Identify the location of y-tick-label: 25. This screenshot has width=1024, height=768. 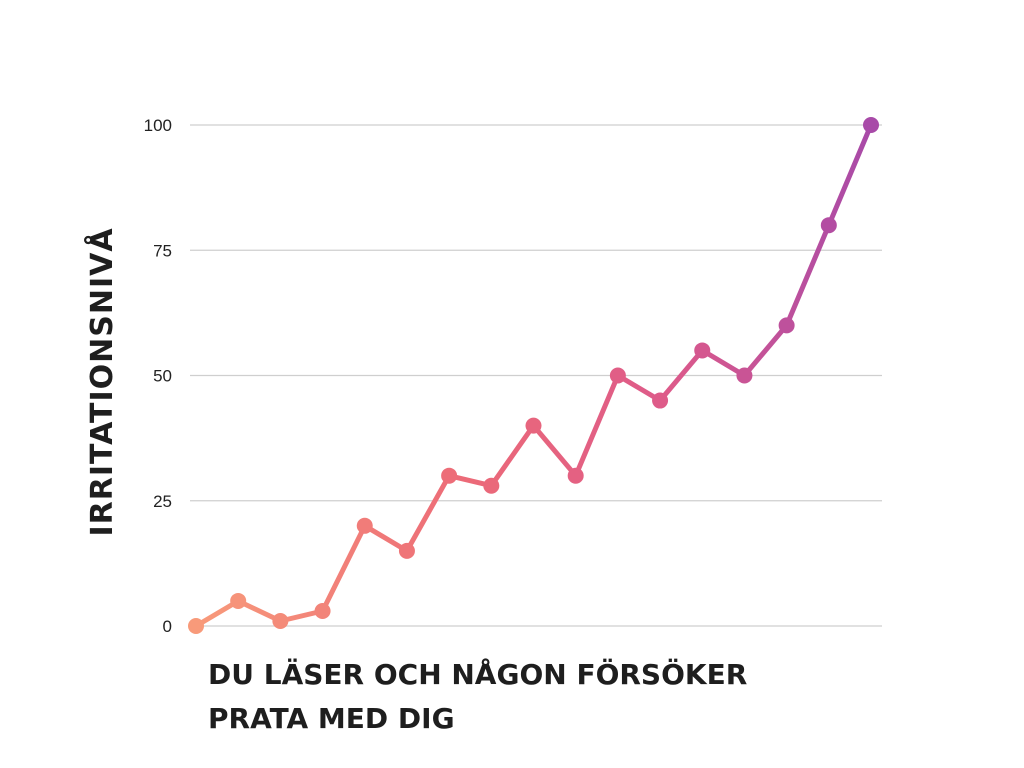
(162, 501).